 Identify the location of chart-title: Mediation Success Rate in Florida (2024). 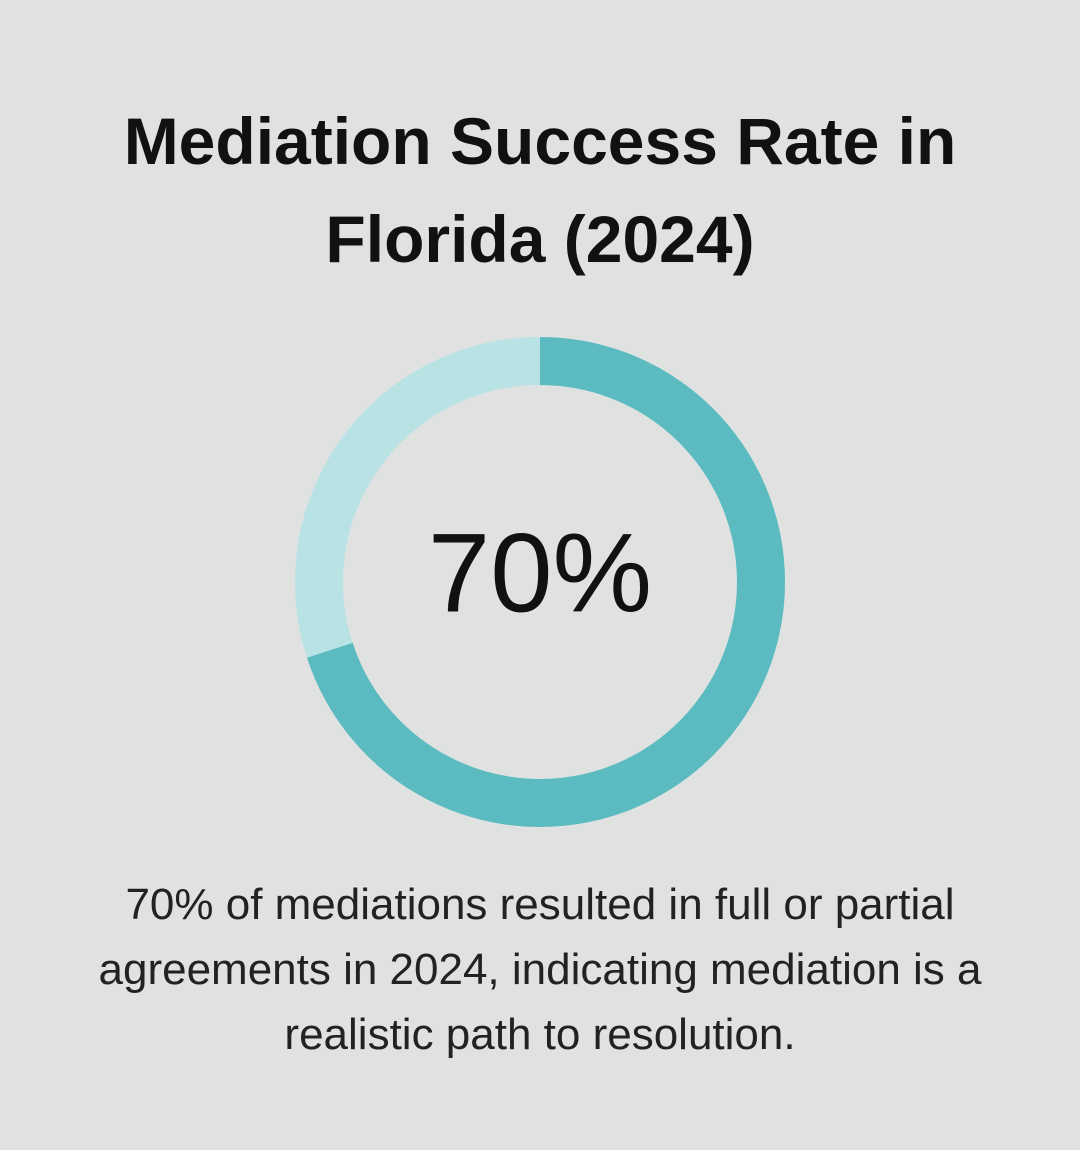
(540, 190).